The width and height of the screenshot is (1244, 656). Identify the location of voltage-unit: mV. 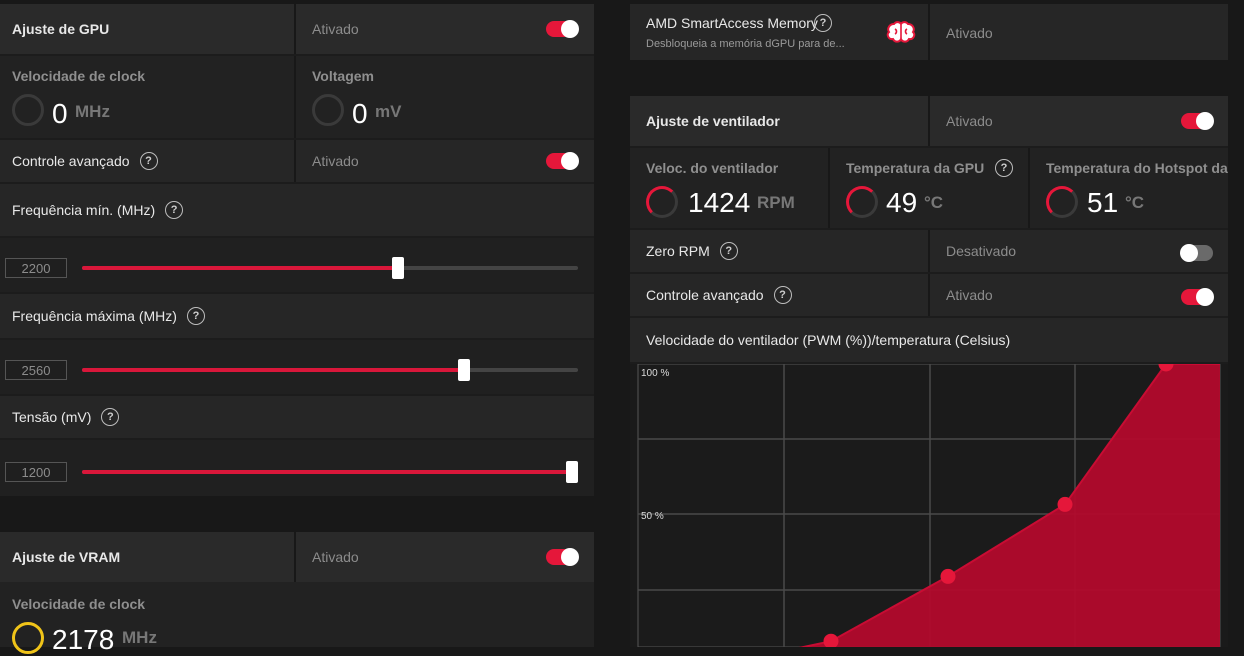
(388, 111).